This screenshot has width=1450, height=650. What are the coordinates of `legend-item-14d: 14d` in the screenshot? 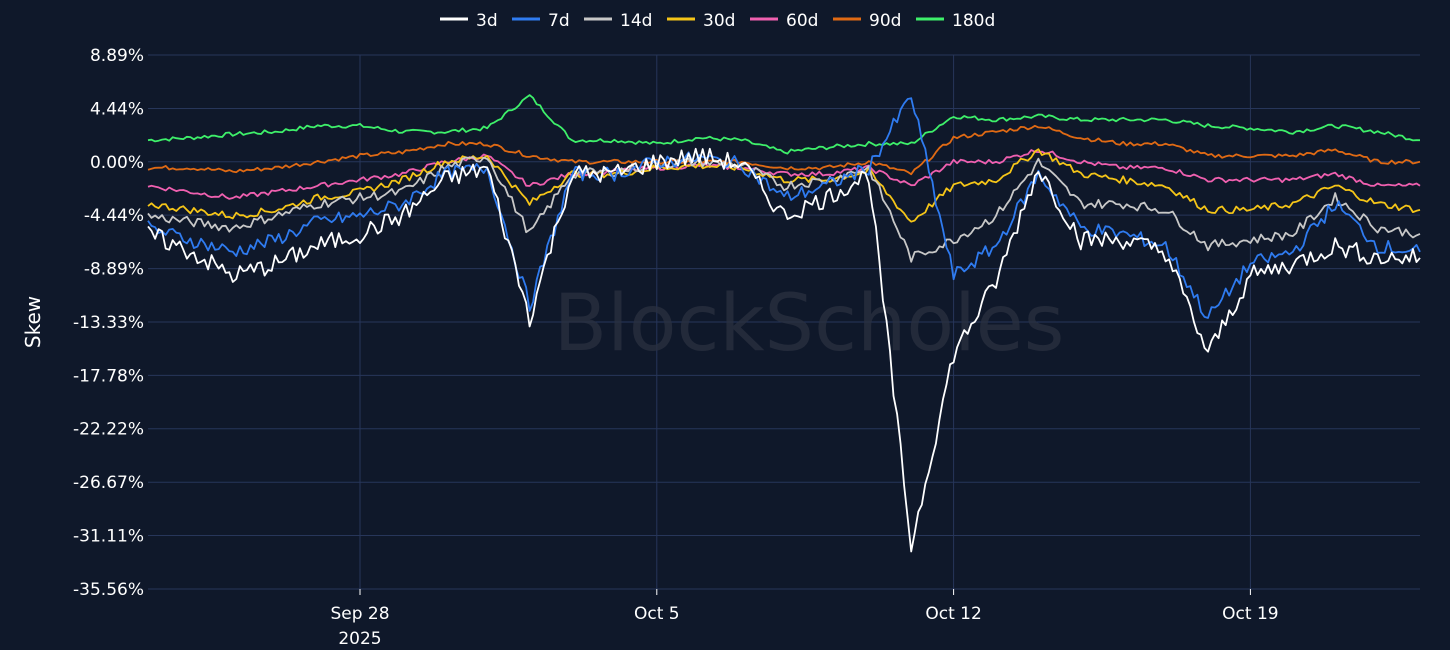 It's located at (618, 21).